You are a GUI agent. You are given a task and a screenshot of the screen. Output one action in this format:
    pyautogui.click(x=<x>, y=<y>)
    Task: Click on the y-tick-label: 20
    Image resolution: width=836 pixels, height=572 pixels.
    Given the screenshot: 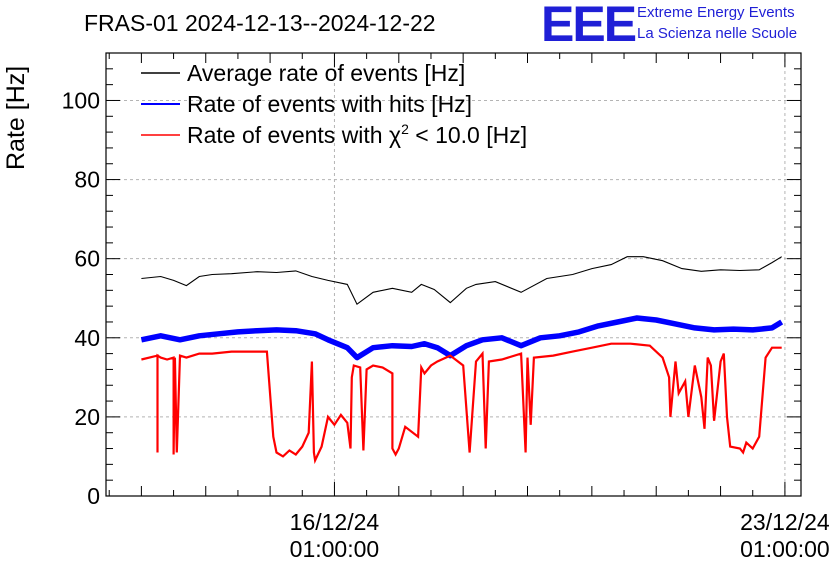 What is the action you would take?
    pyautogui.click(x=87, y=417)
    